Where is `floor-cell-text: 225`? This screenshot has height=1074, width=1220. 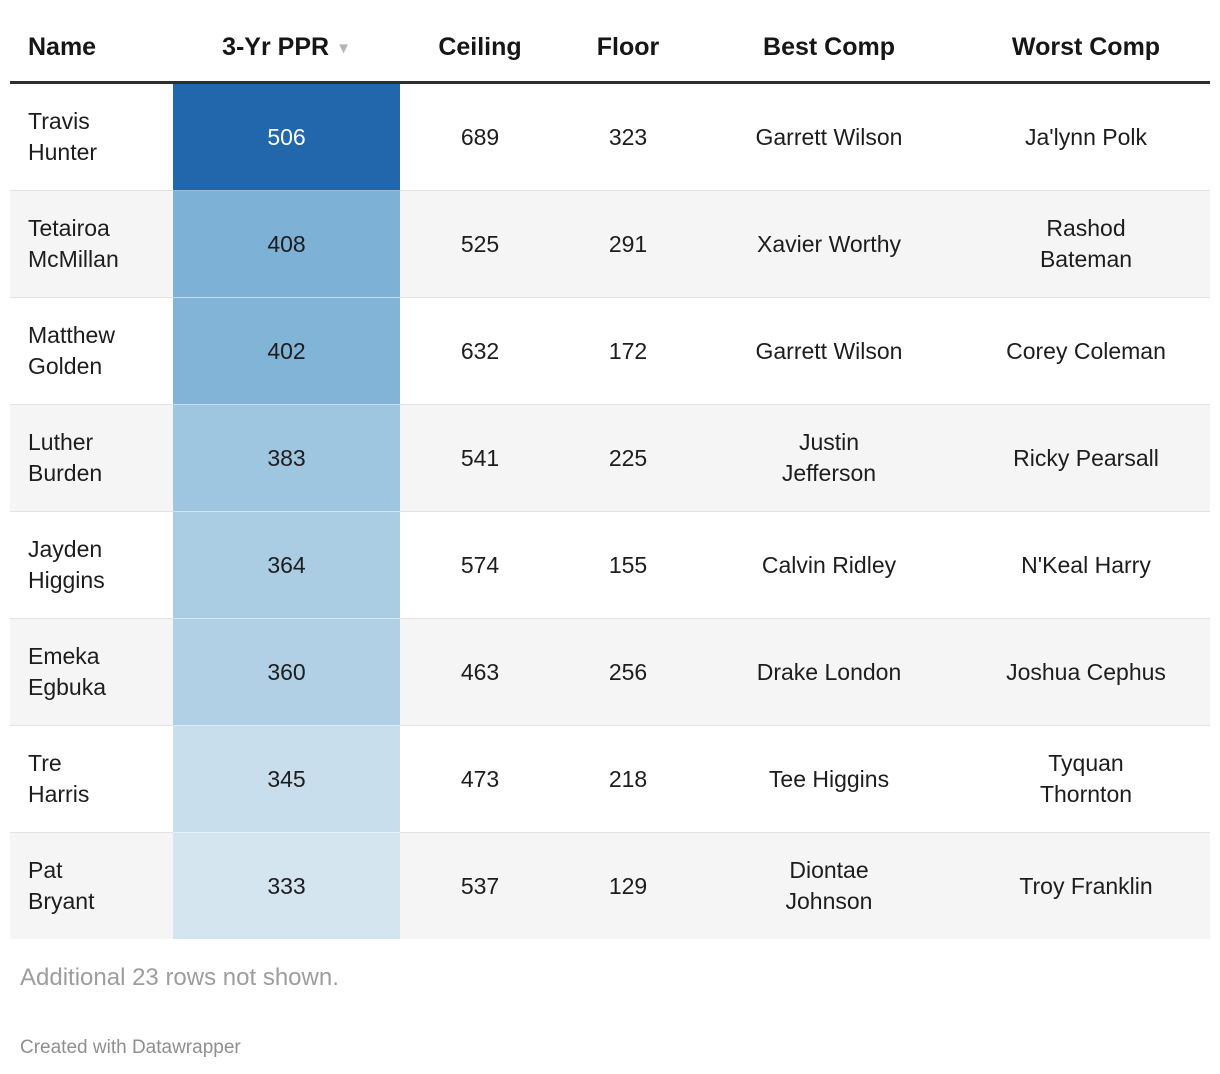
floor-cell-text: 225 is located at coordinates (628, 457).